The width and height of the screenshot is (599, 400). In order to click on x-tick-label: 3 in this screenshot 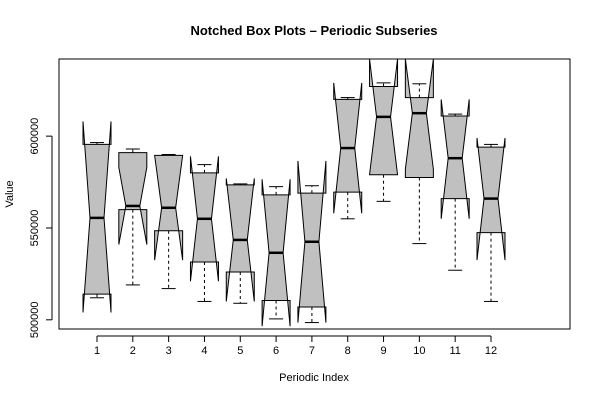, I will do `click(169, 351)`.